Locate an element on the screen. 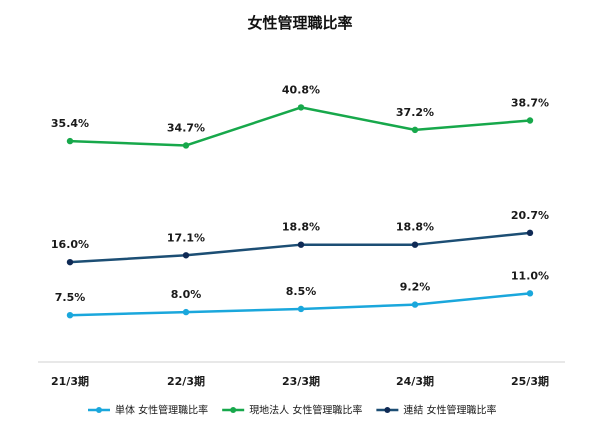 The image size is (600, 424). chart-title: 女性管理職比率 is located at coordinates (300, 23).